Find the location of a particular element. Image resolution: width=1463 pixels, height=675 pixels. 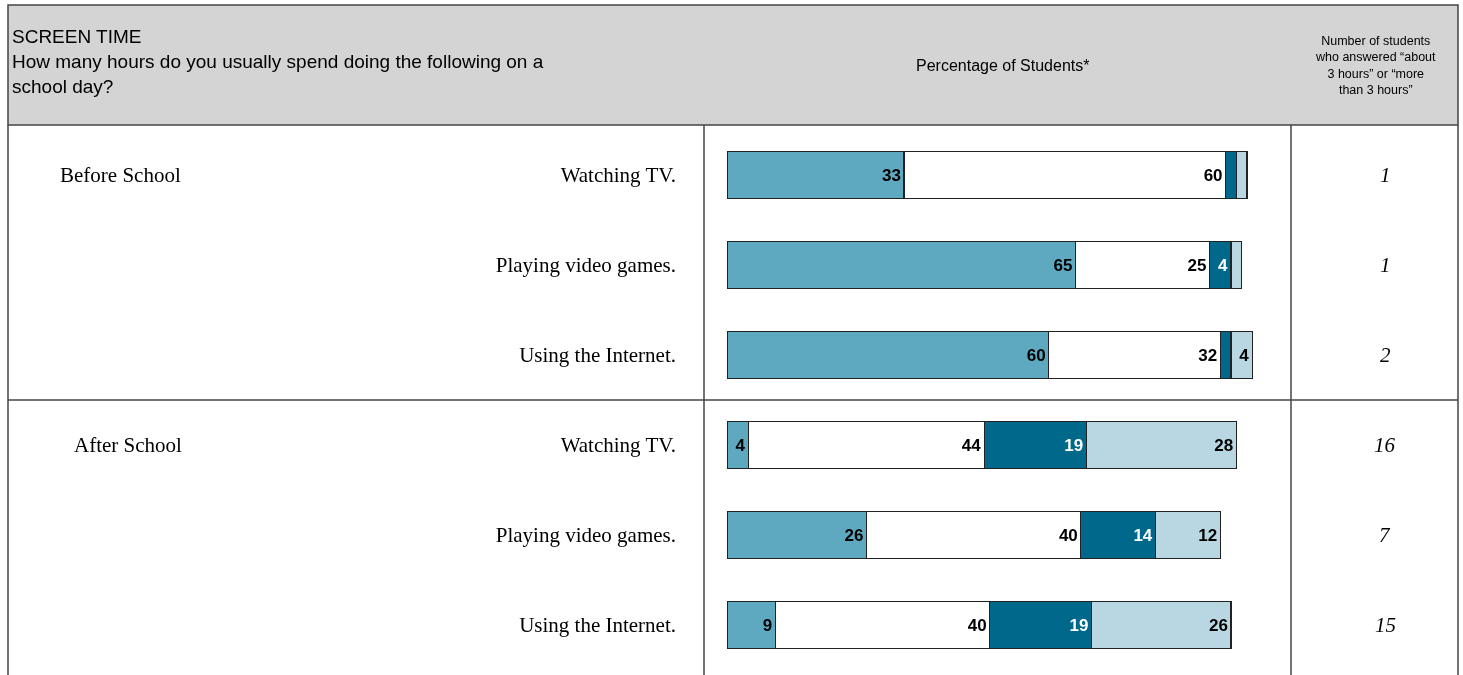

text: After School is located at coordinates (128, 445).